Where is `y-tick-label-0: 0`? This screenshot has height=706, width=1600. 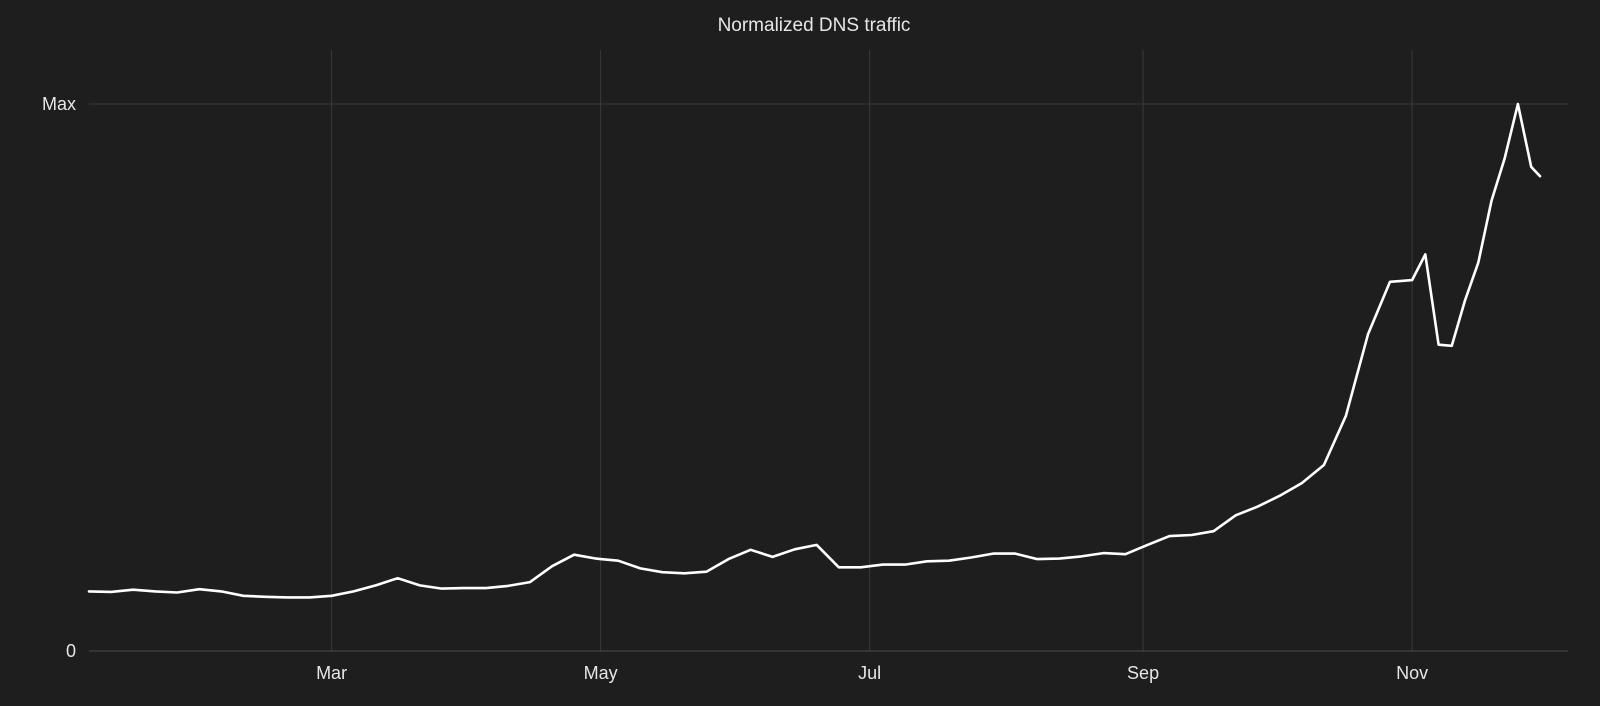
y-tick-label-0: 0 is located at coordinates (71, 651).